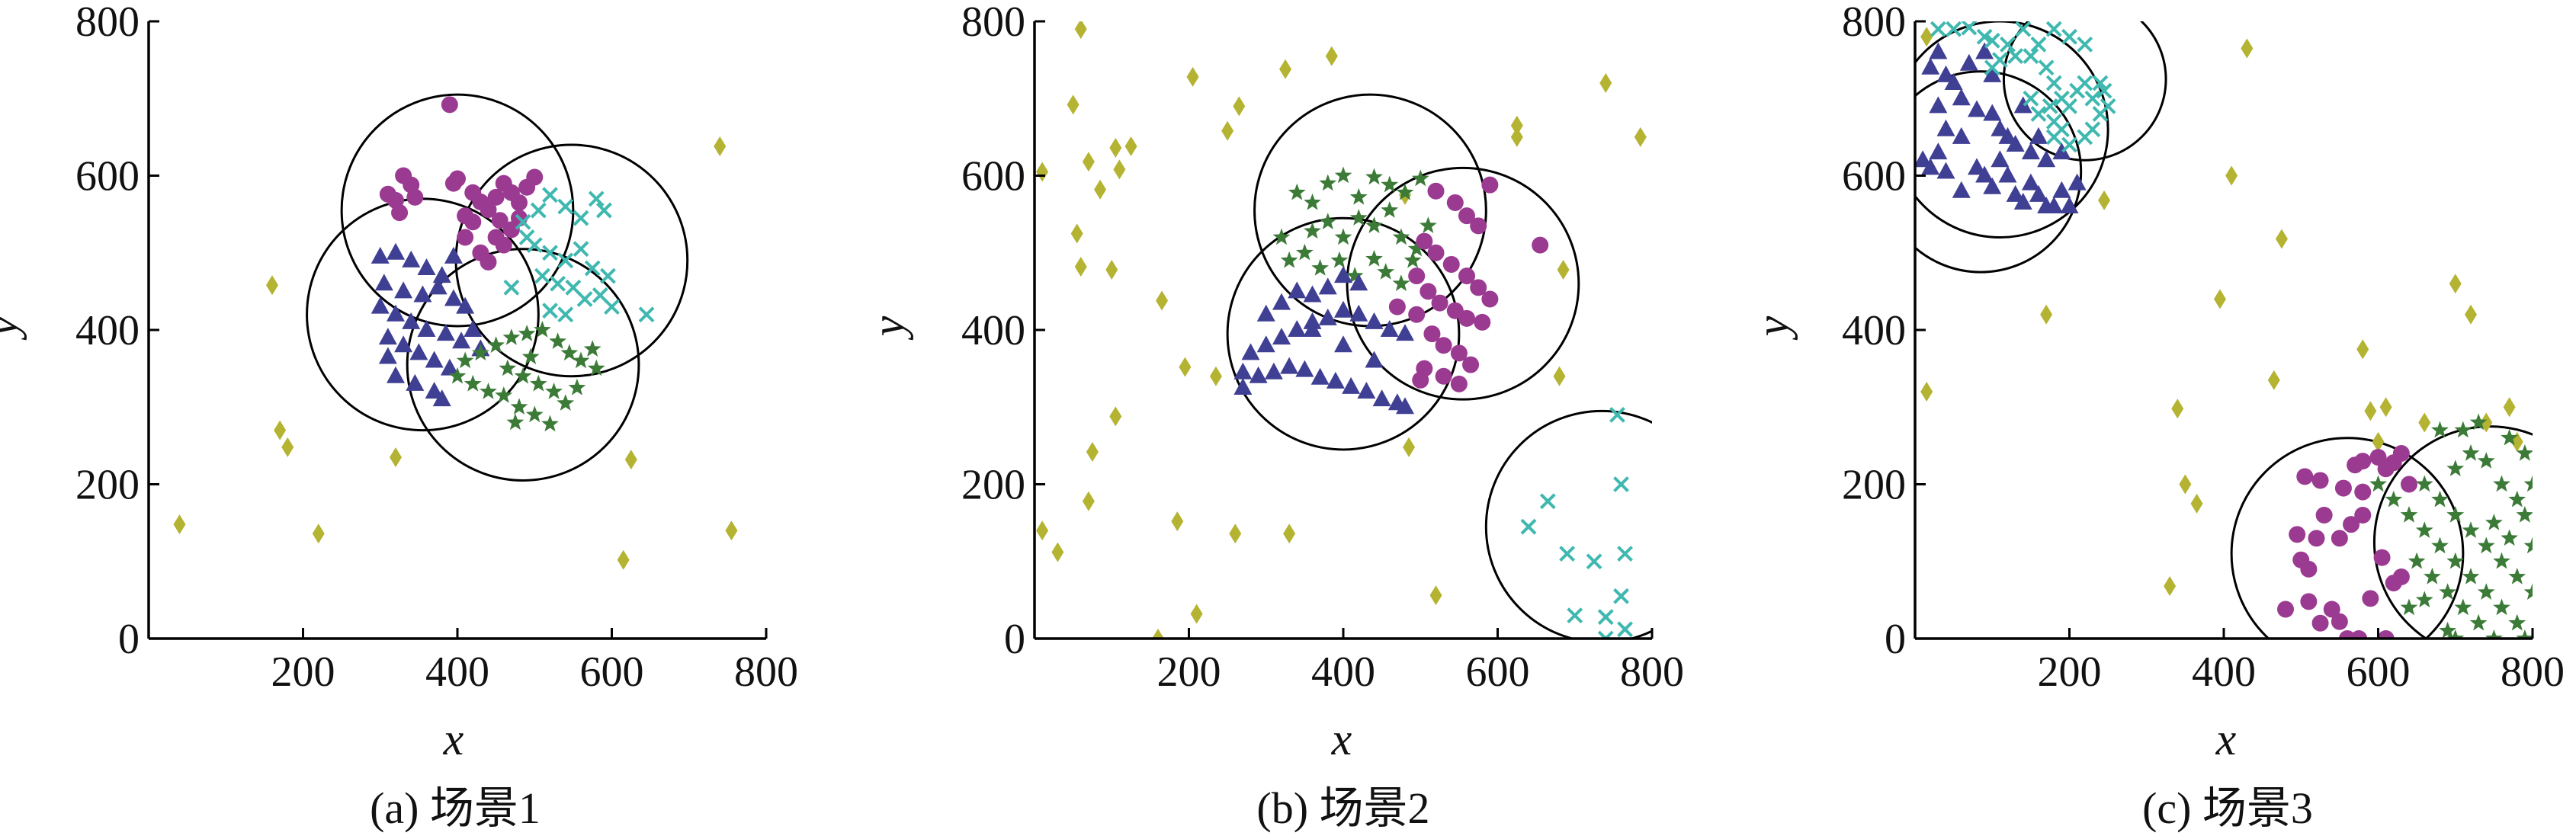  I want to click on x-tick-label: 200, so click(1189, 672).